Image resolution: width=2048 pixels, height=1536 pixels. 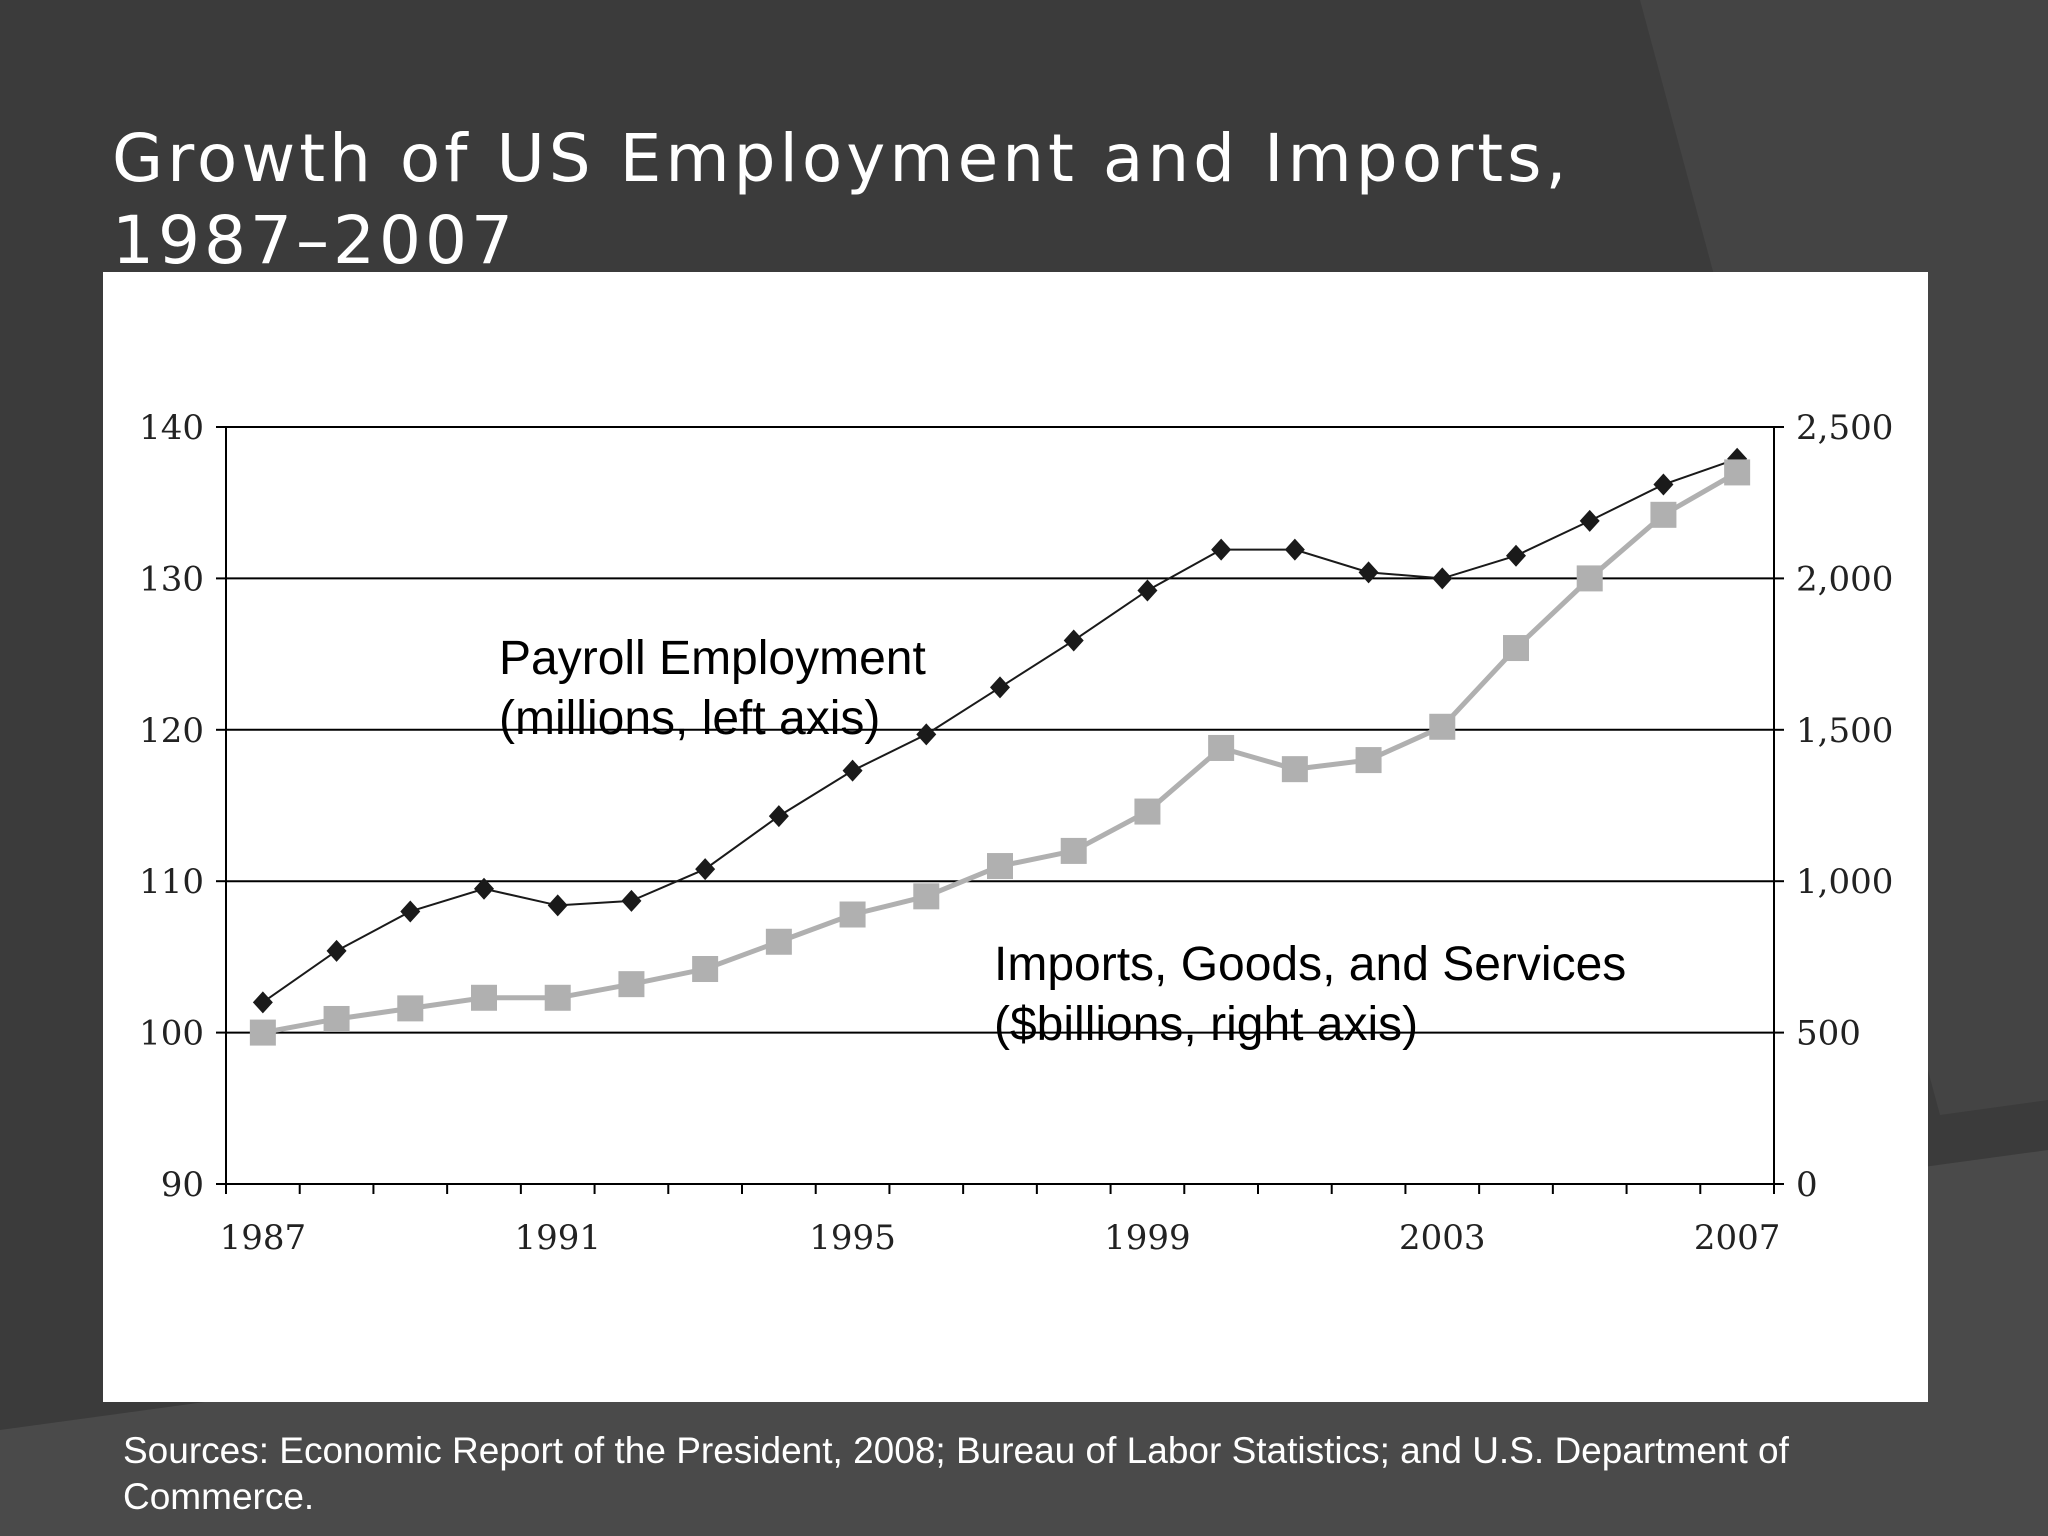 I want to click on x-axis-tick-label: 1987, so click(x=263, y=1238).